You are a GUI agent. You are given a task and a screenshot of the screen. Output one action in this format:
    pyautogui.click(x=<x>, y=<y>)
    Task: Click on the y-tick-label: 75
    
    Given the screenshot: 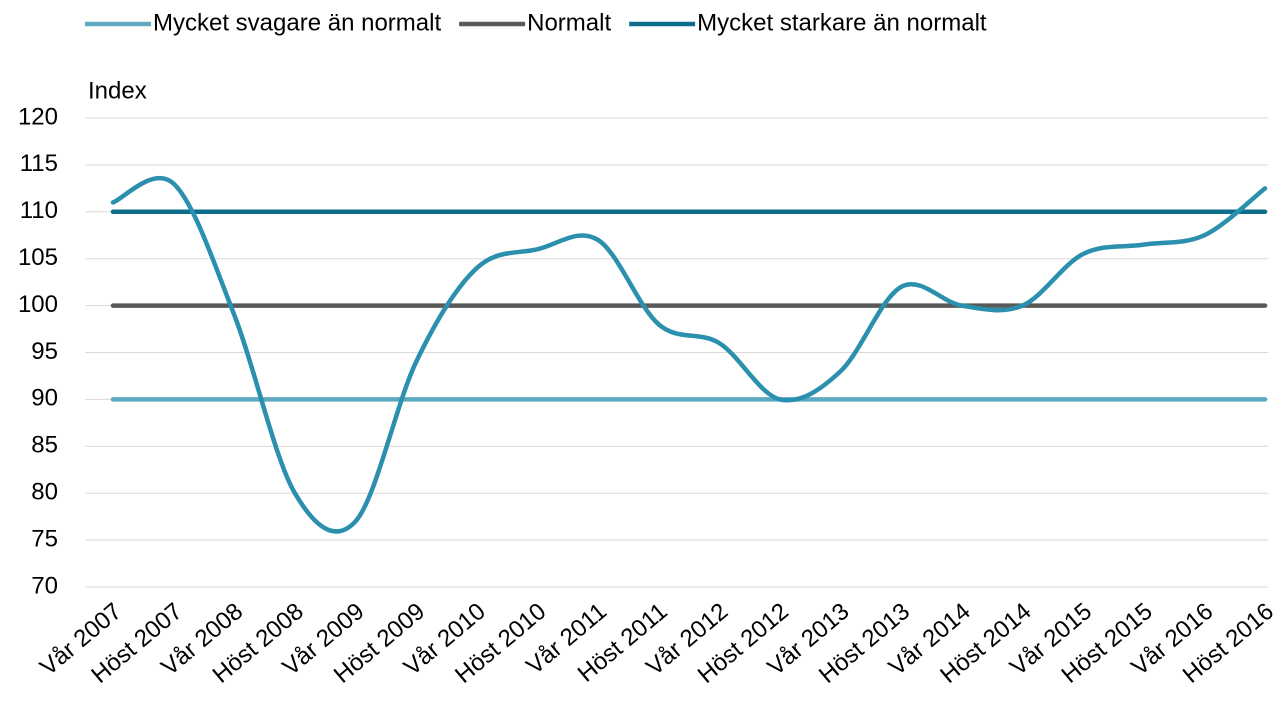 What is the action you would take?
    pyautogui.click(x=44, y=538)
    